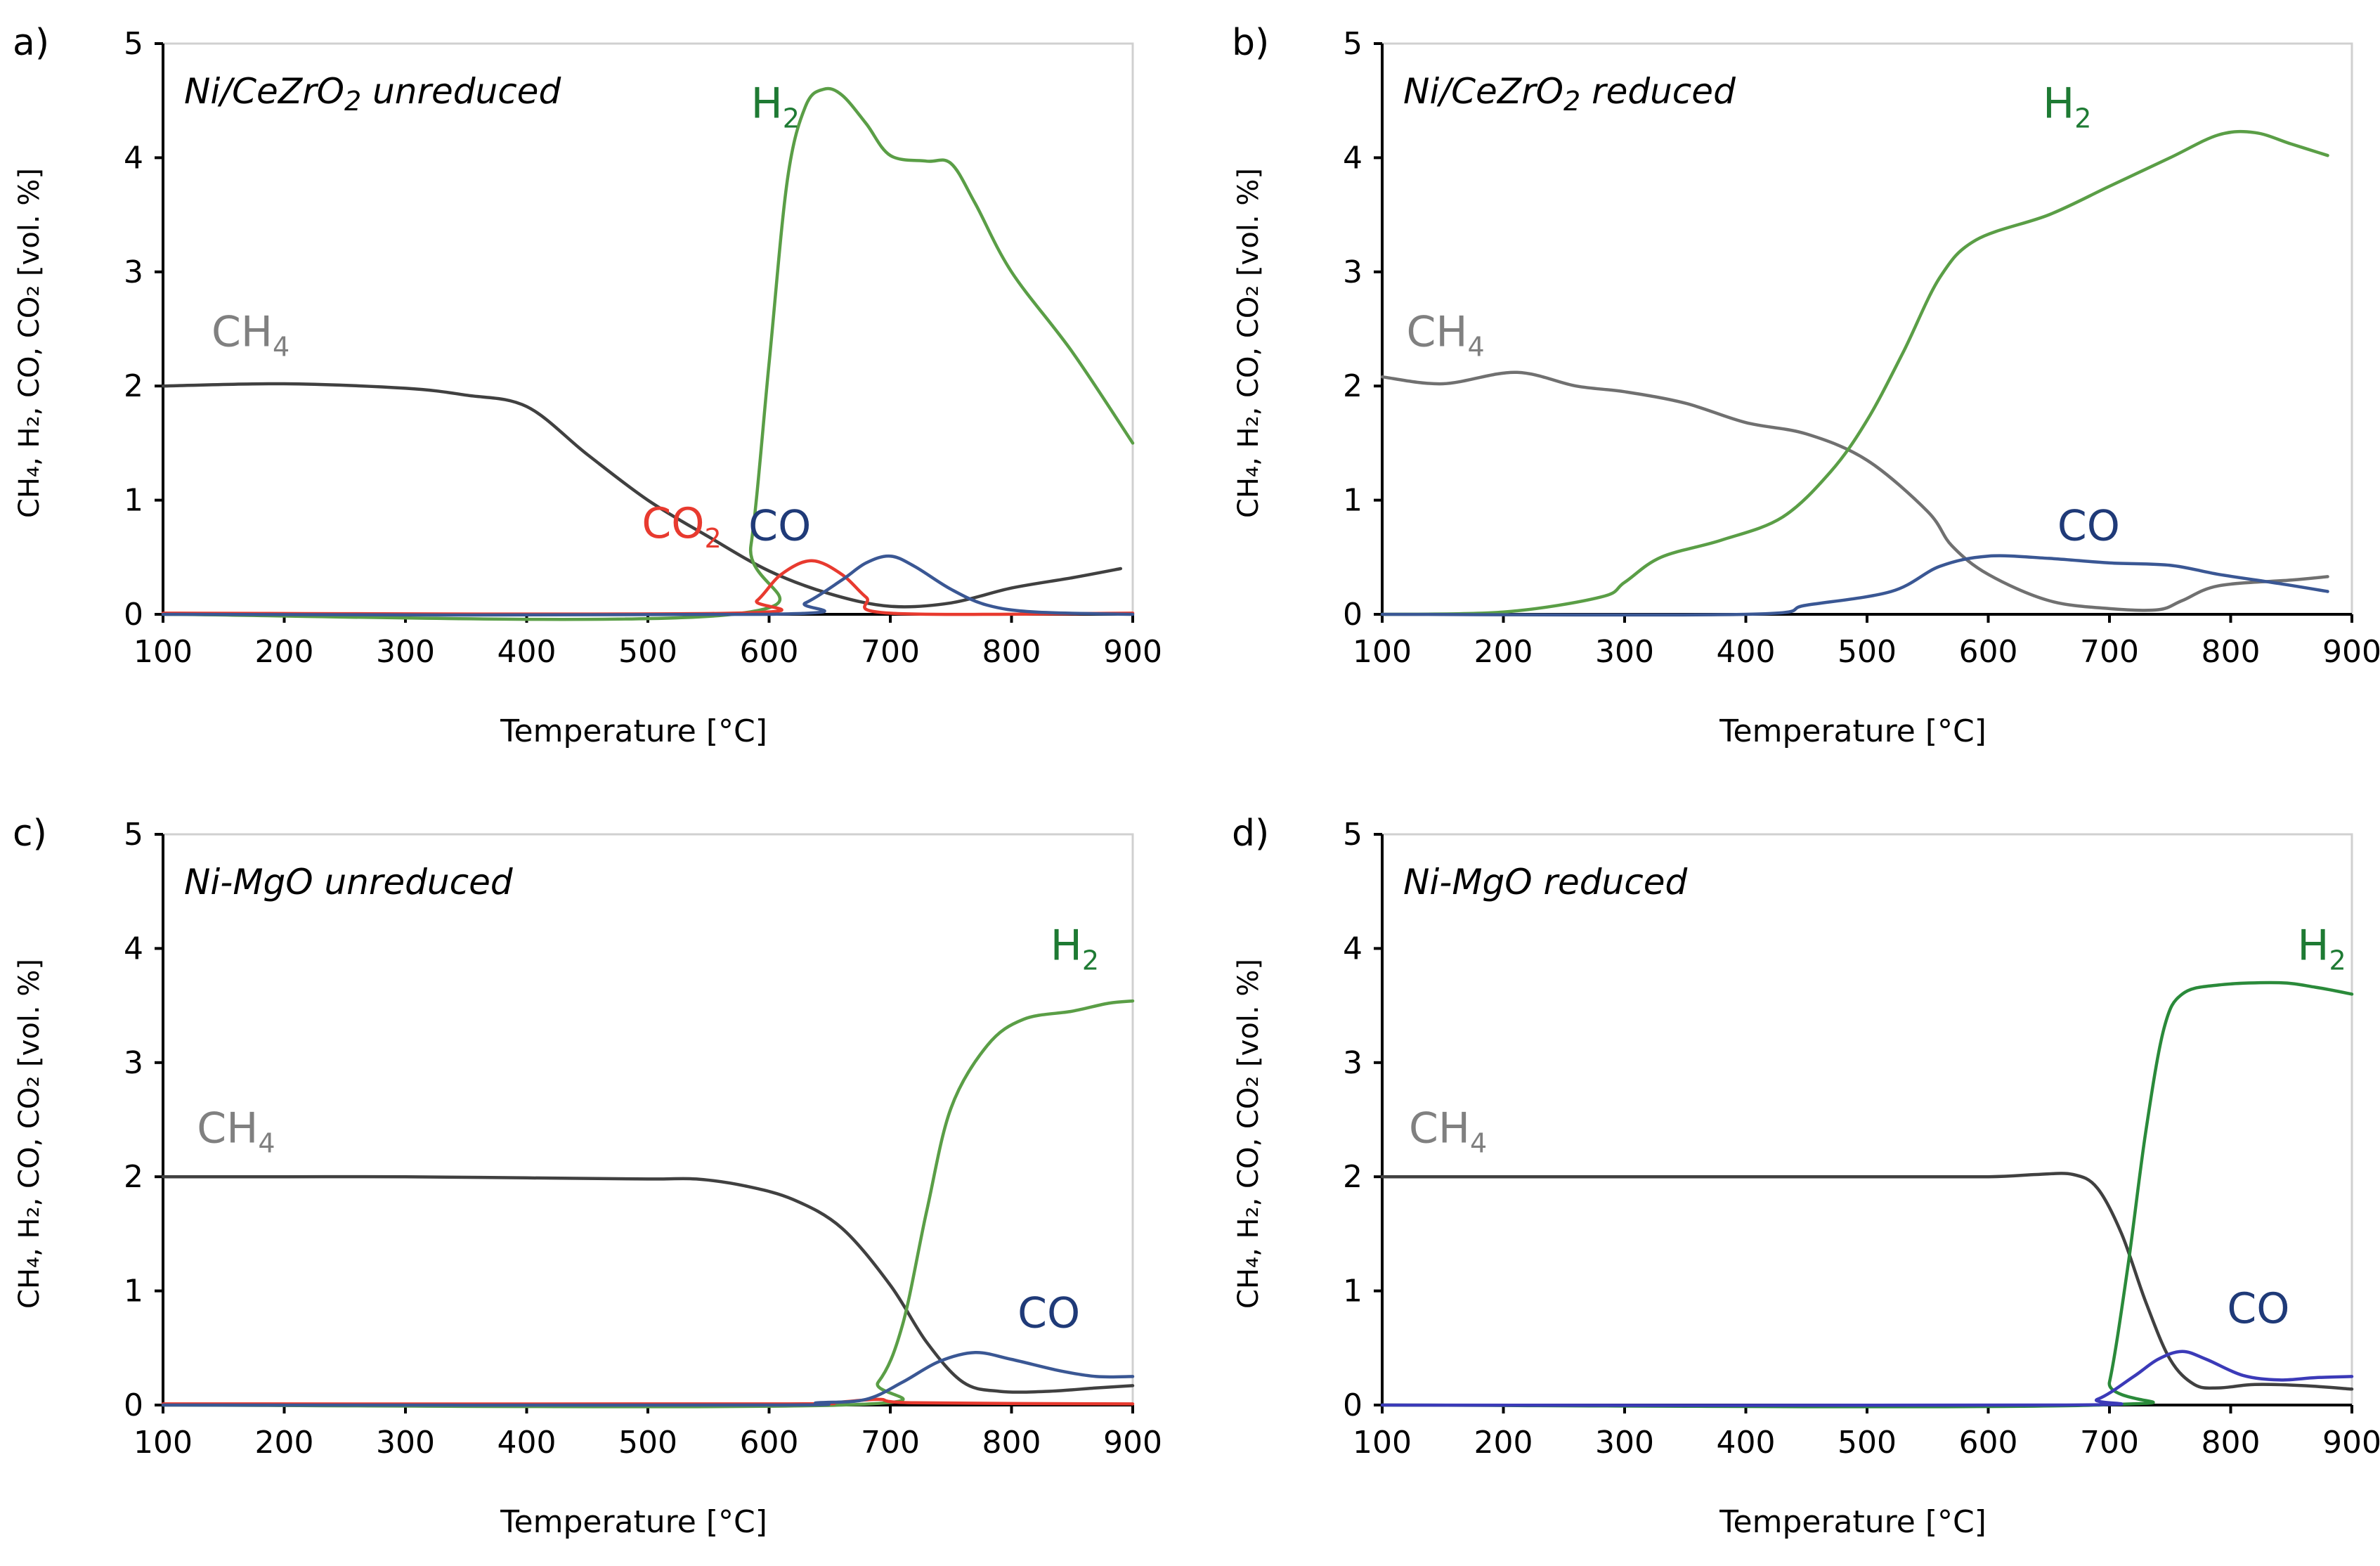  Describe the element at coordinates (372, 94) in the screenshot. I see `panel-title: Ni/CeZrO2 unreduced` at that location.